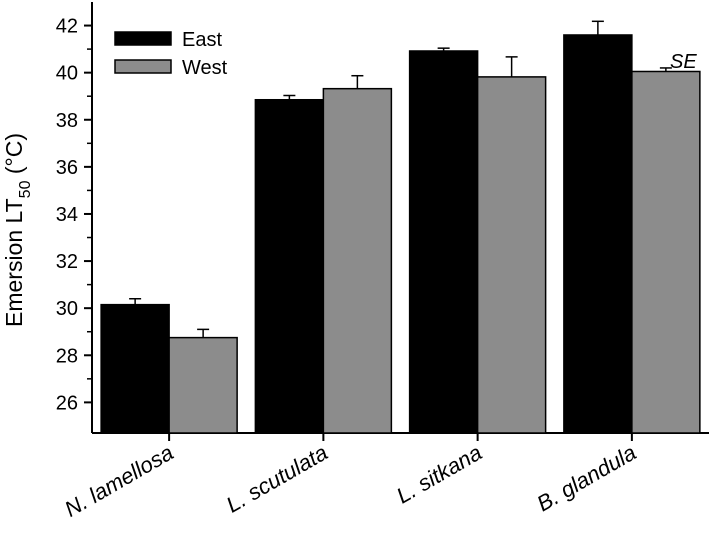 Image resolution: width=709 pixels, height=559 pixels. I want to click on x-category-label: B. glandula, so click(587, 478).